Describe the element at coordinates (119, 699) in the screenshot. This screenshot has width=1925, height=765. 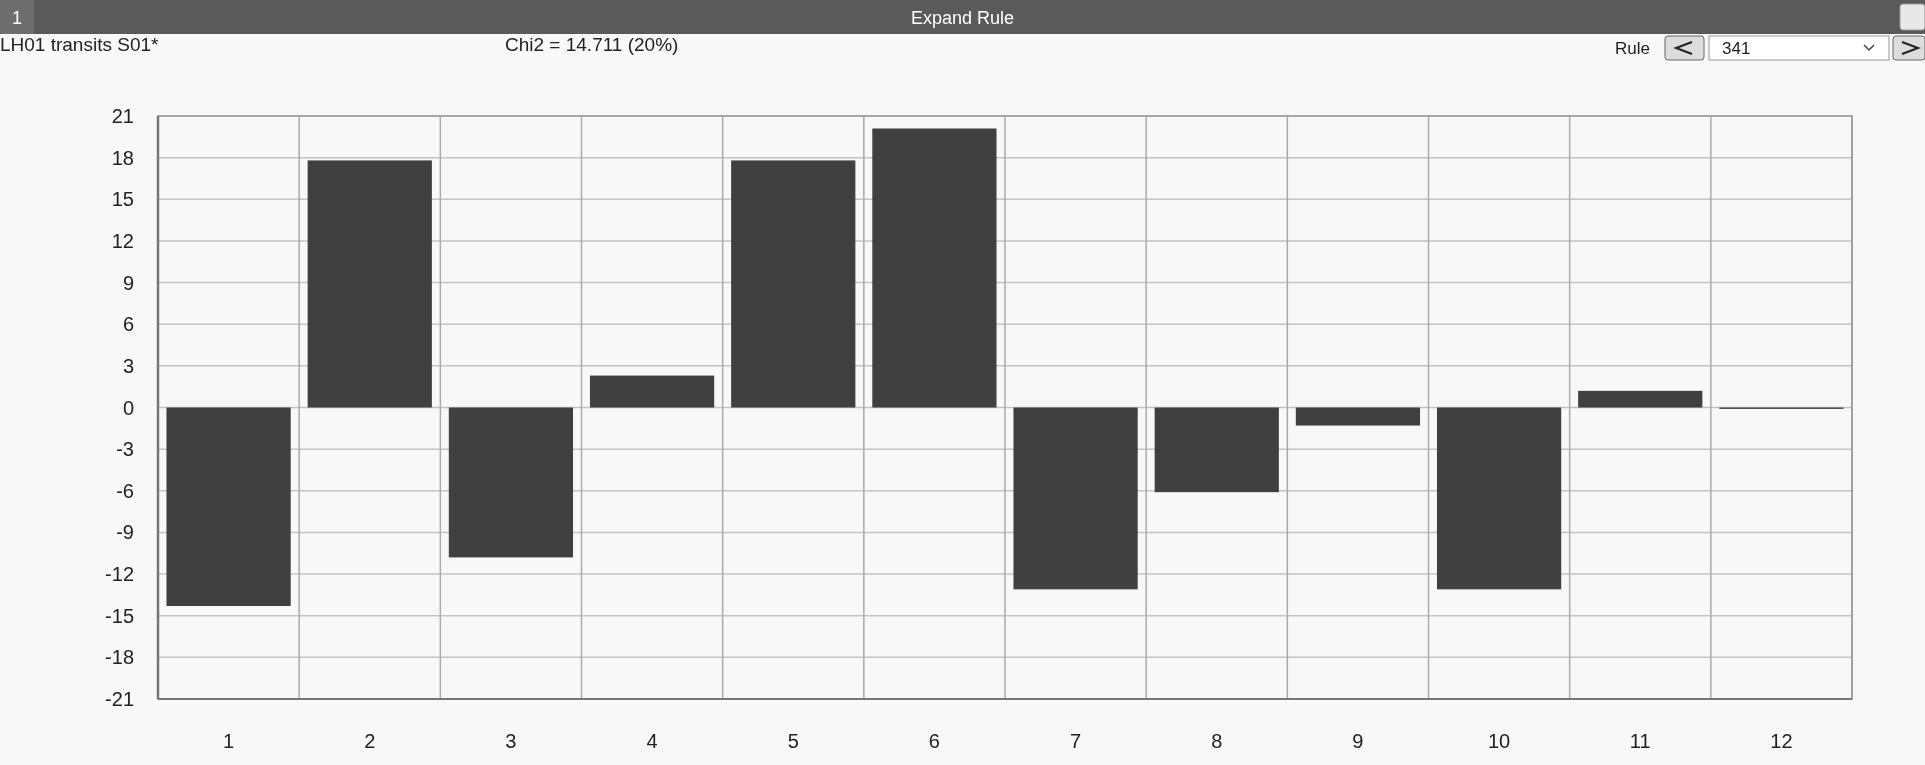
I see `y-tick-label: -21` at that location.